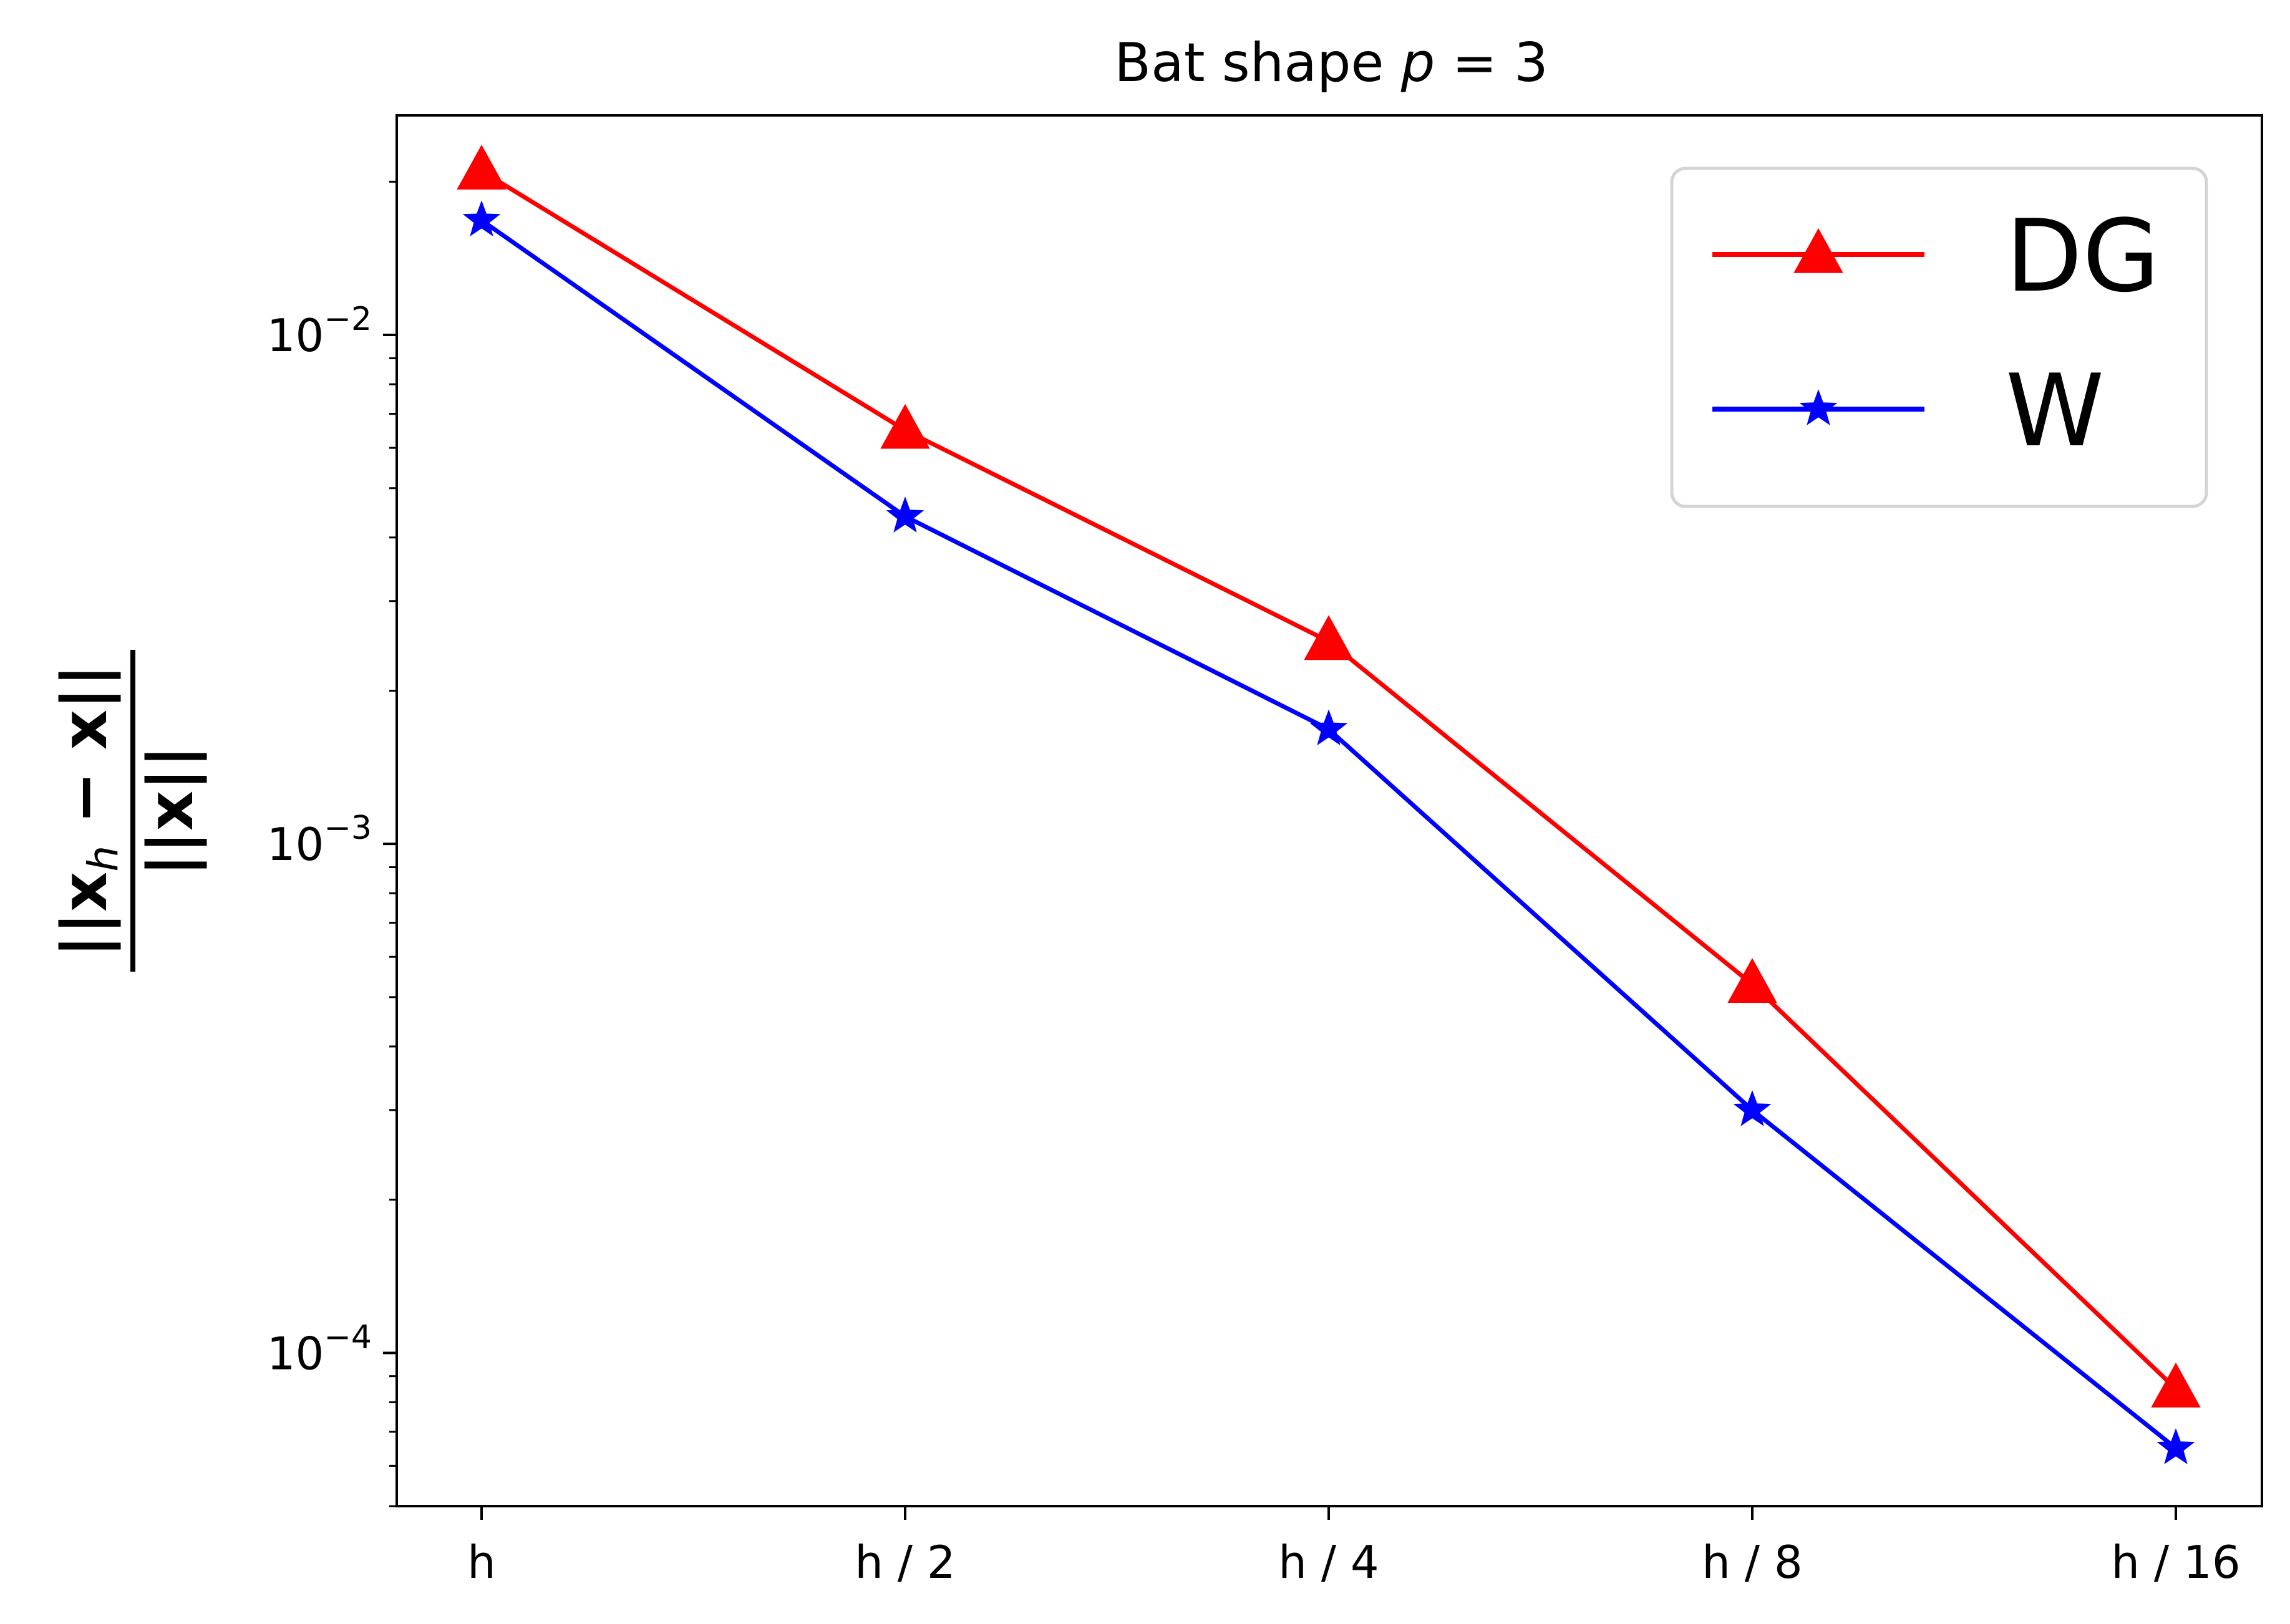  What do you see at coordinates (482, 1562) in the screenshot?
I see `x-tick-label: h` at bounding box center [482, 1562].